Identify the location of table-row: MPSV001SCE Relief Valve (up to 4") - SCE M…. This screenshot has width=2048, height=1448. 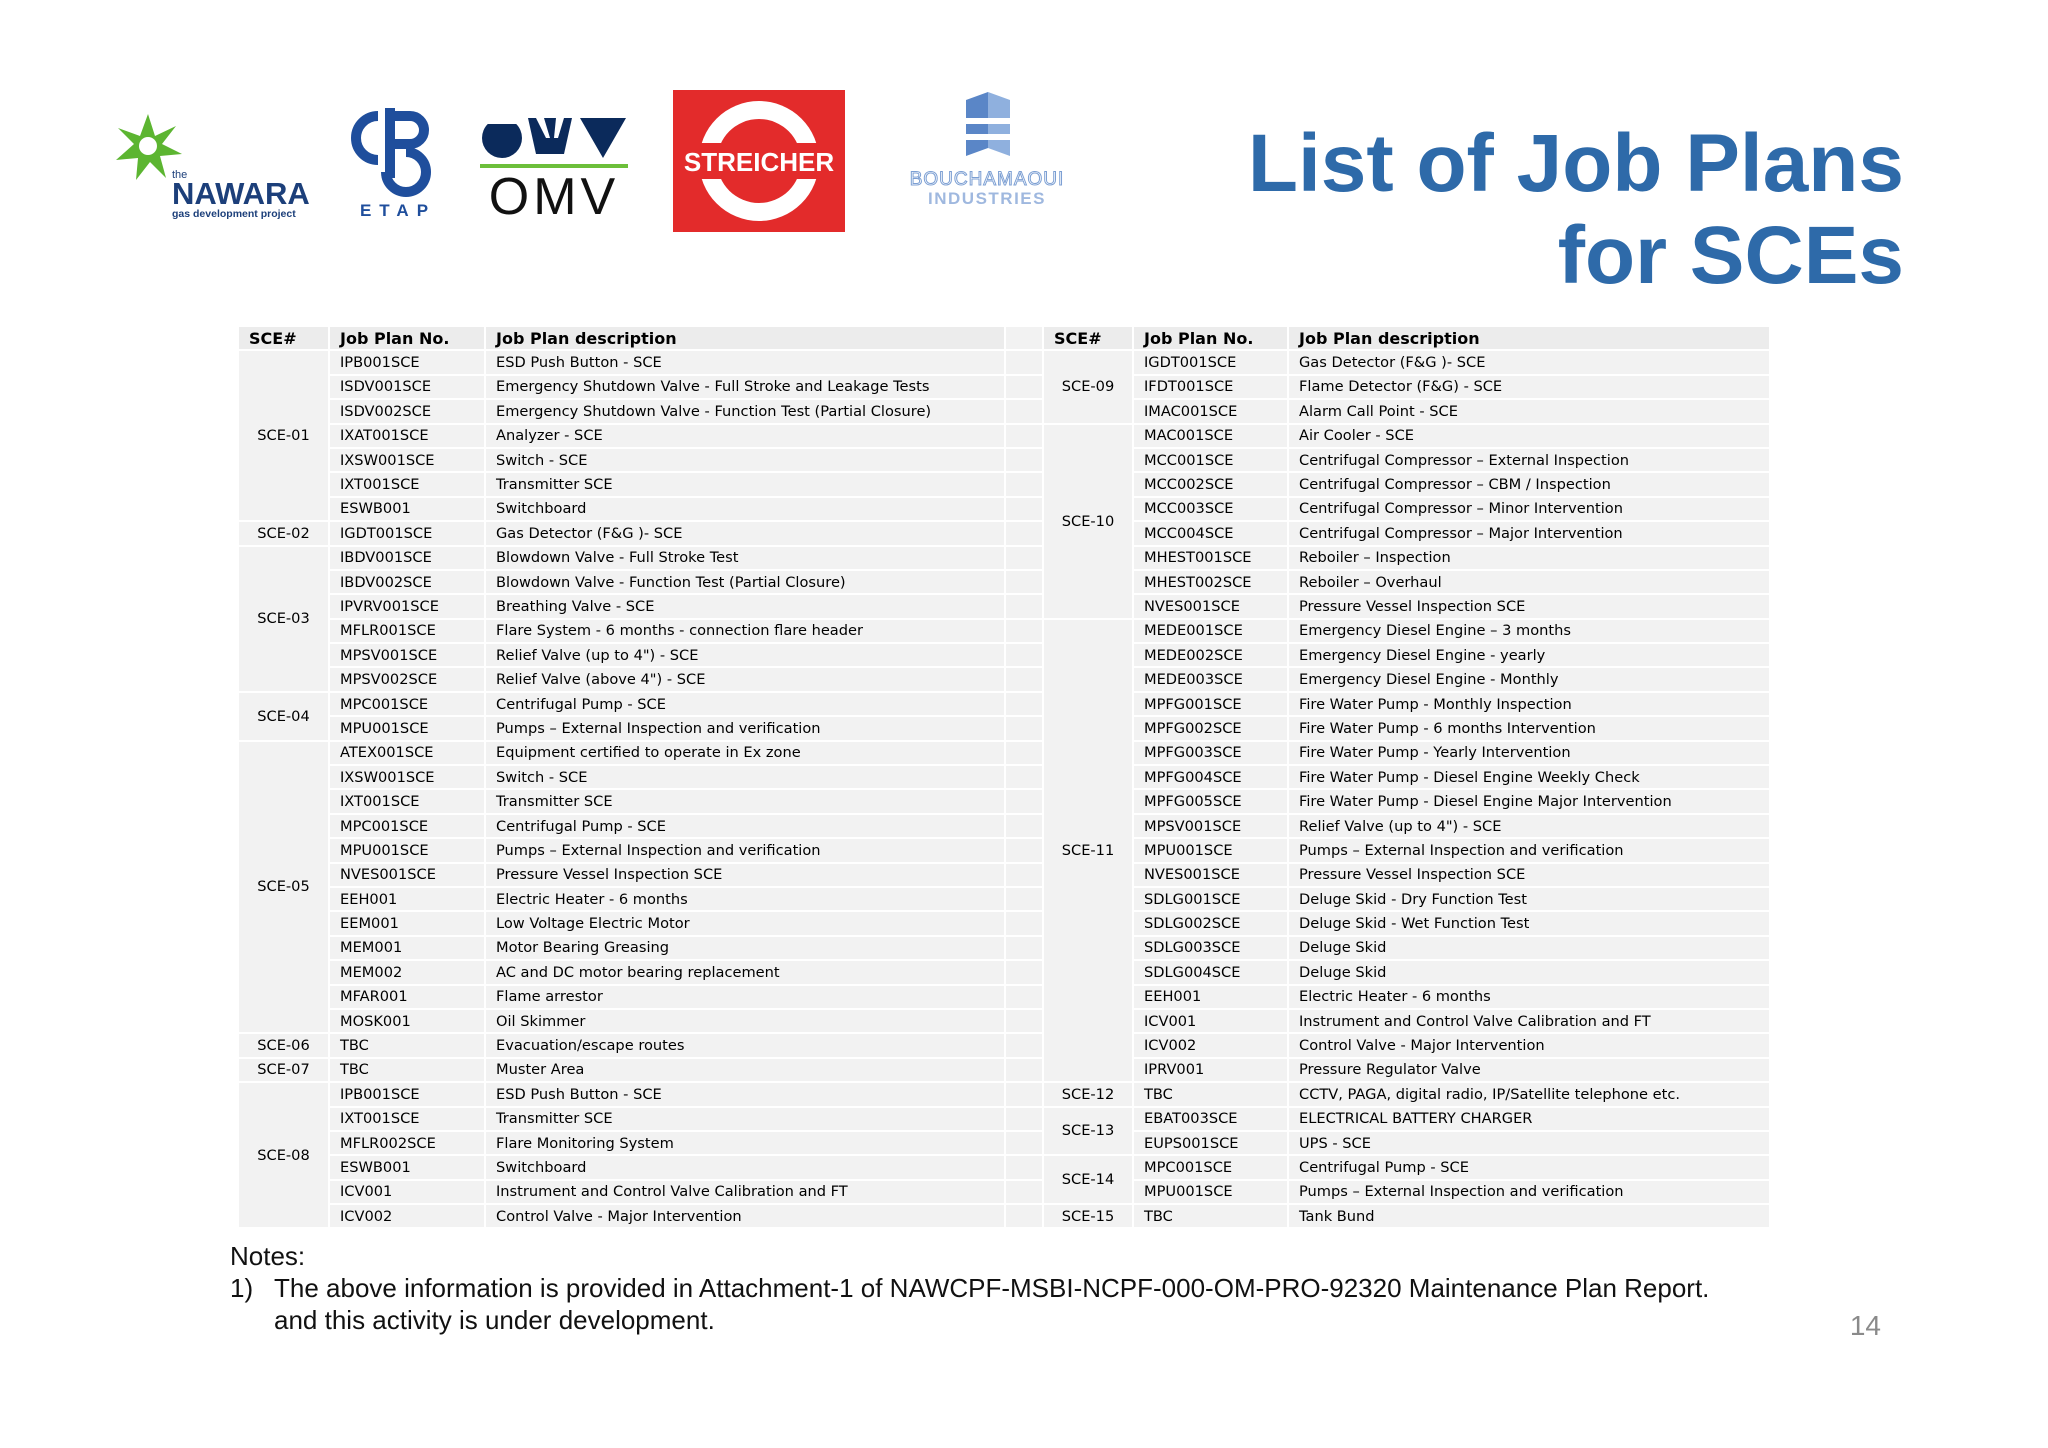
(1005, 656).